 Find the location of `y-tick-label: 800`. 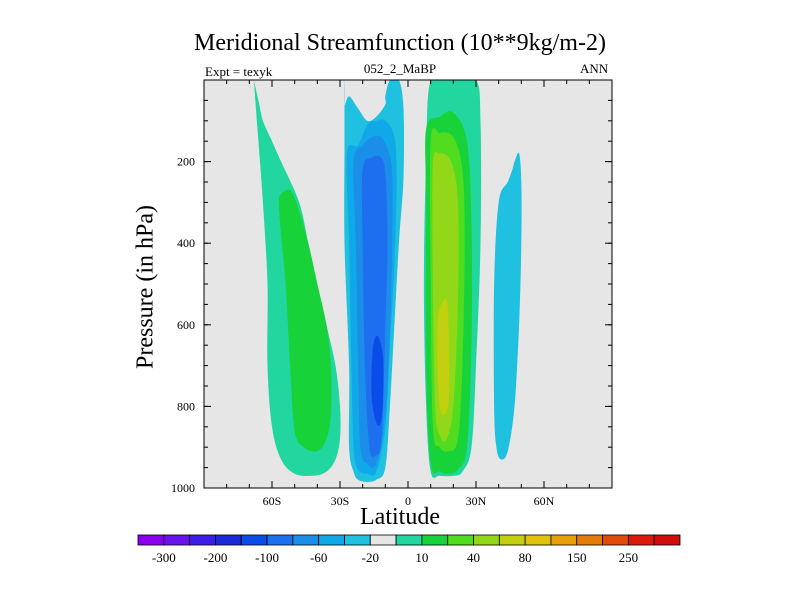

y-tick-label: 800 is located at coordinates (186, 406).